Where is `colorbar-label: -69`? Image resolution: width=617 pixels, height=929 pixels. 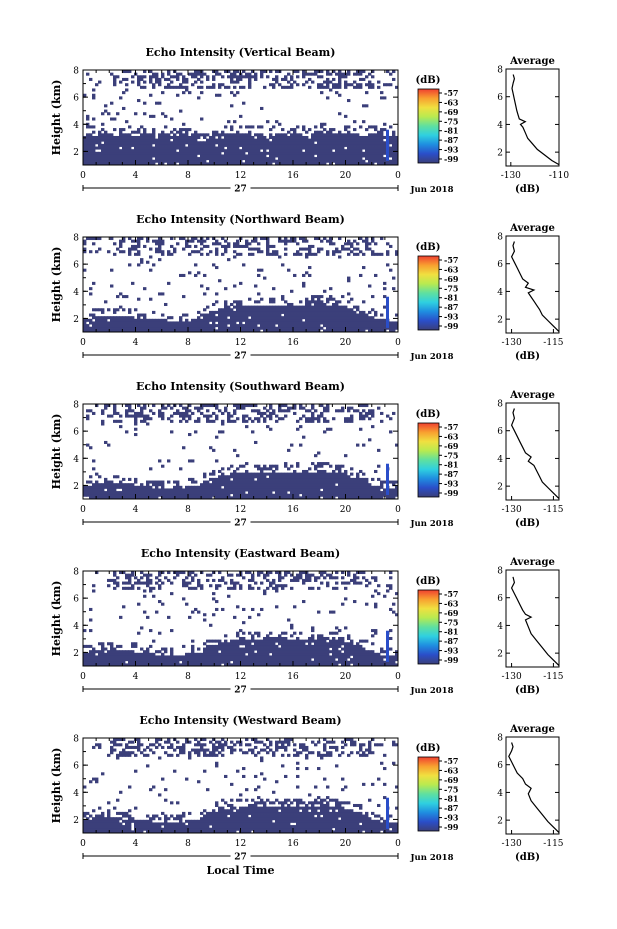 colorbar-label: -69 is located at coordinates (451, 112).